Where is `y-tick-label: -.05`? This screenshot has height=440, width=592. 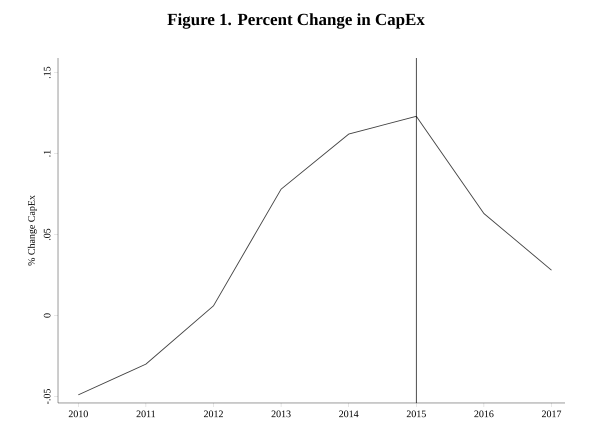 y-tick-label: -.05 is located at coordinates (47, 396).